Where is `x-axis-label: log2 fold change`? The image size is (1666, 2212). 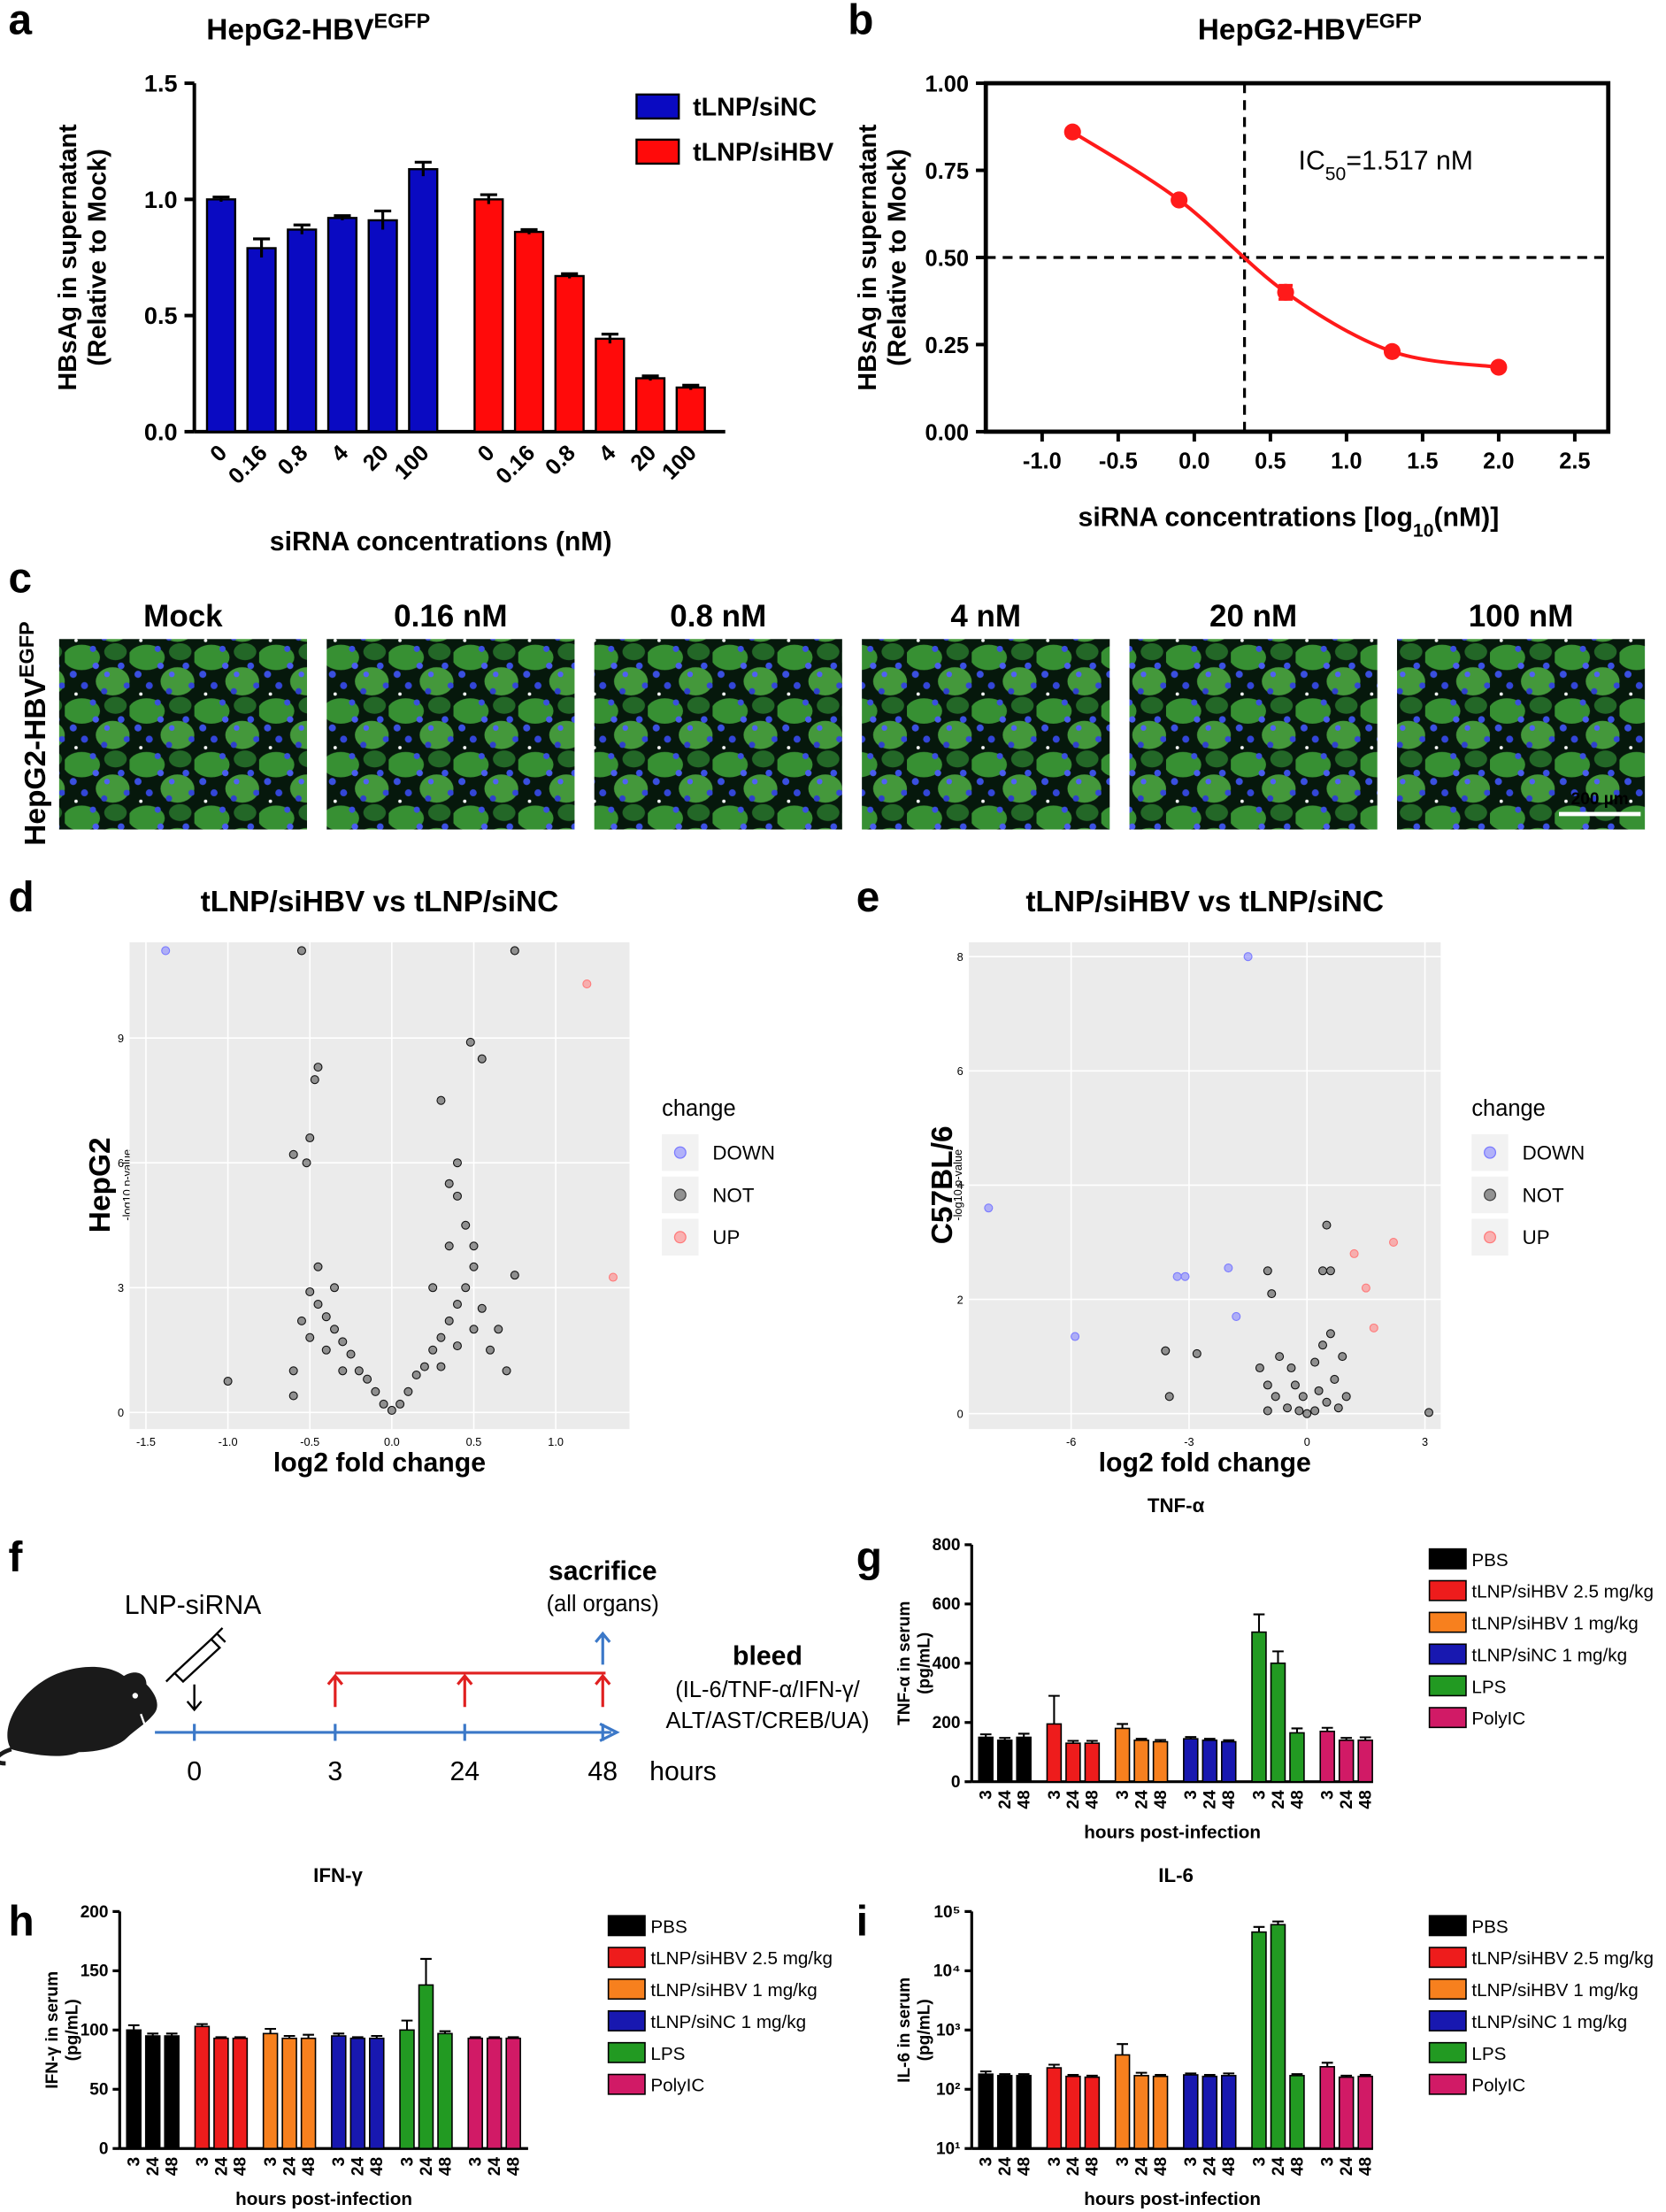
x-axis-label: log2 fold change is located at coordinates (1205, 1463).